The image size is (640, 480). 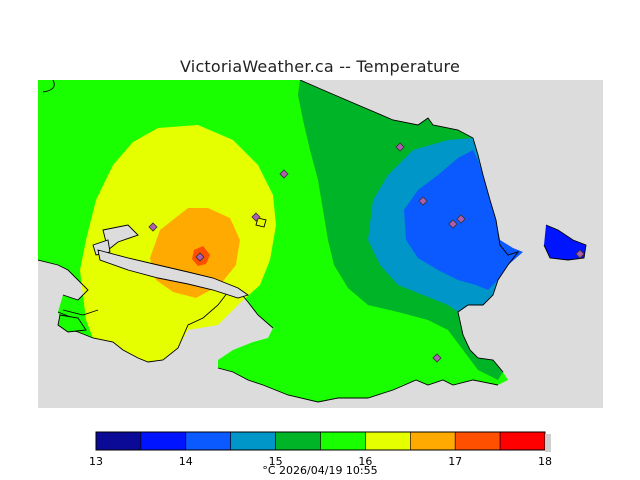 What do you see at coordinates (173, 274) in the screenshot?
I see `inlet-water` at bounding box center [173, 274].